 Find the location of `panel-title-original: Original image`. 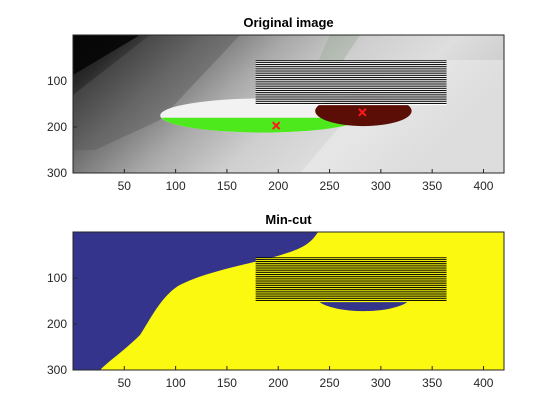

panel-title-original: Original image is located at coordinates (288, 22).